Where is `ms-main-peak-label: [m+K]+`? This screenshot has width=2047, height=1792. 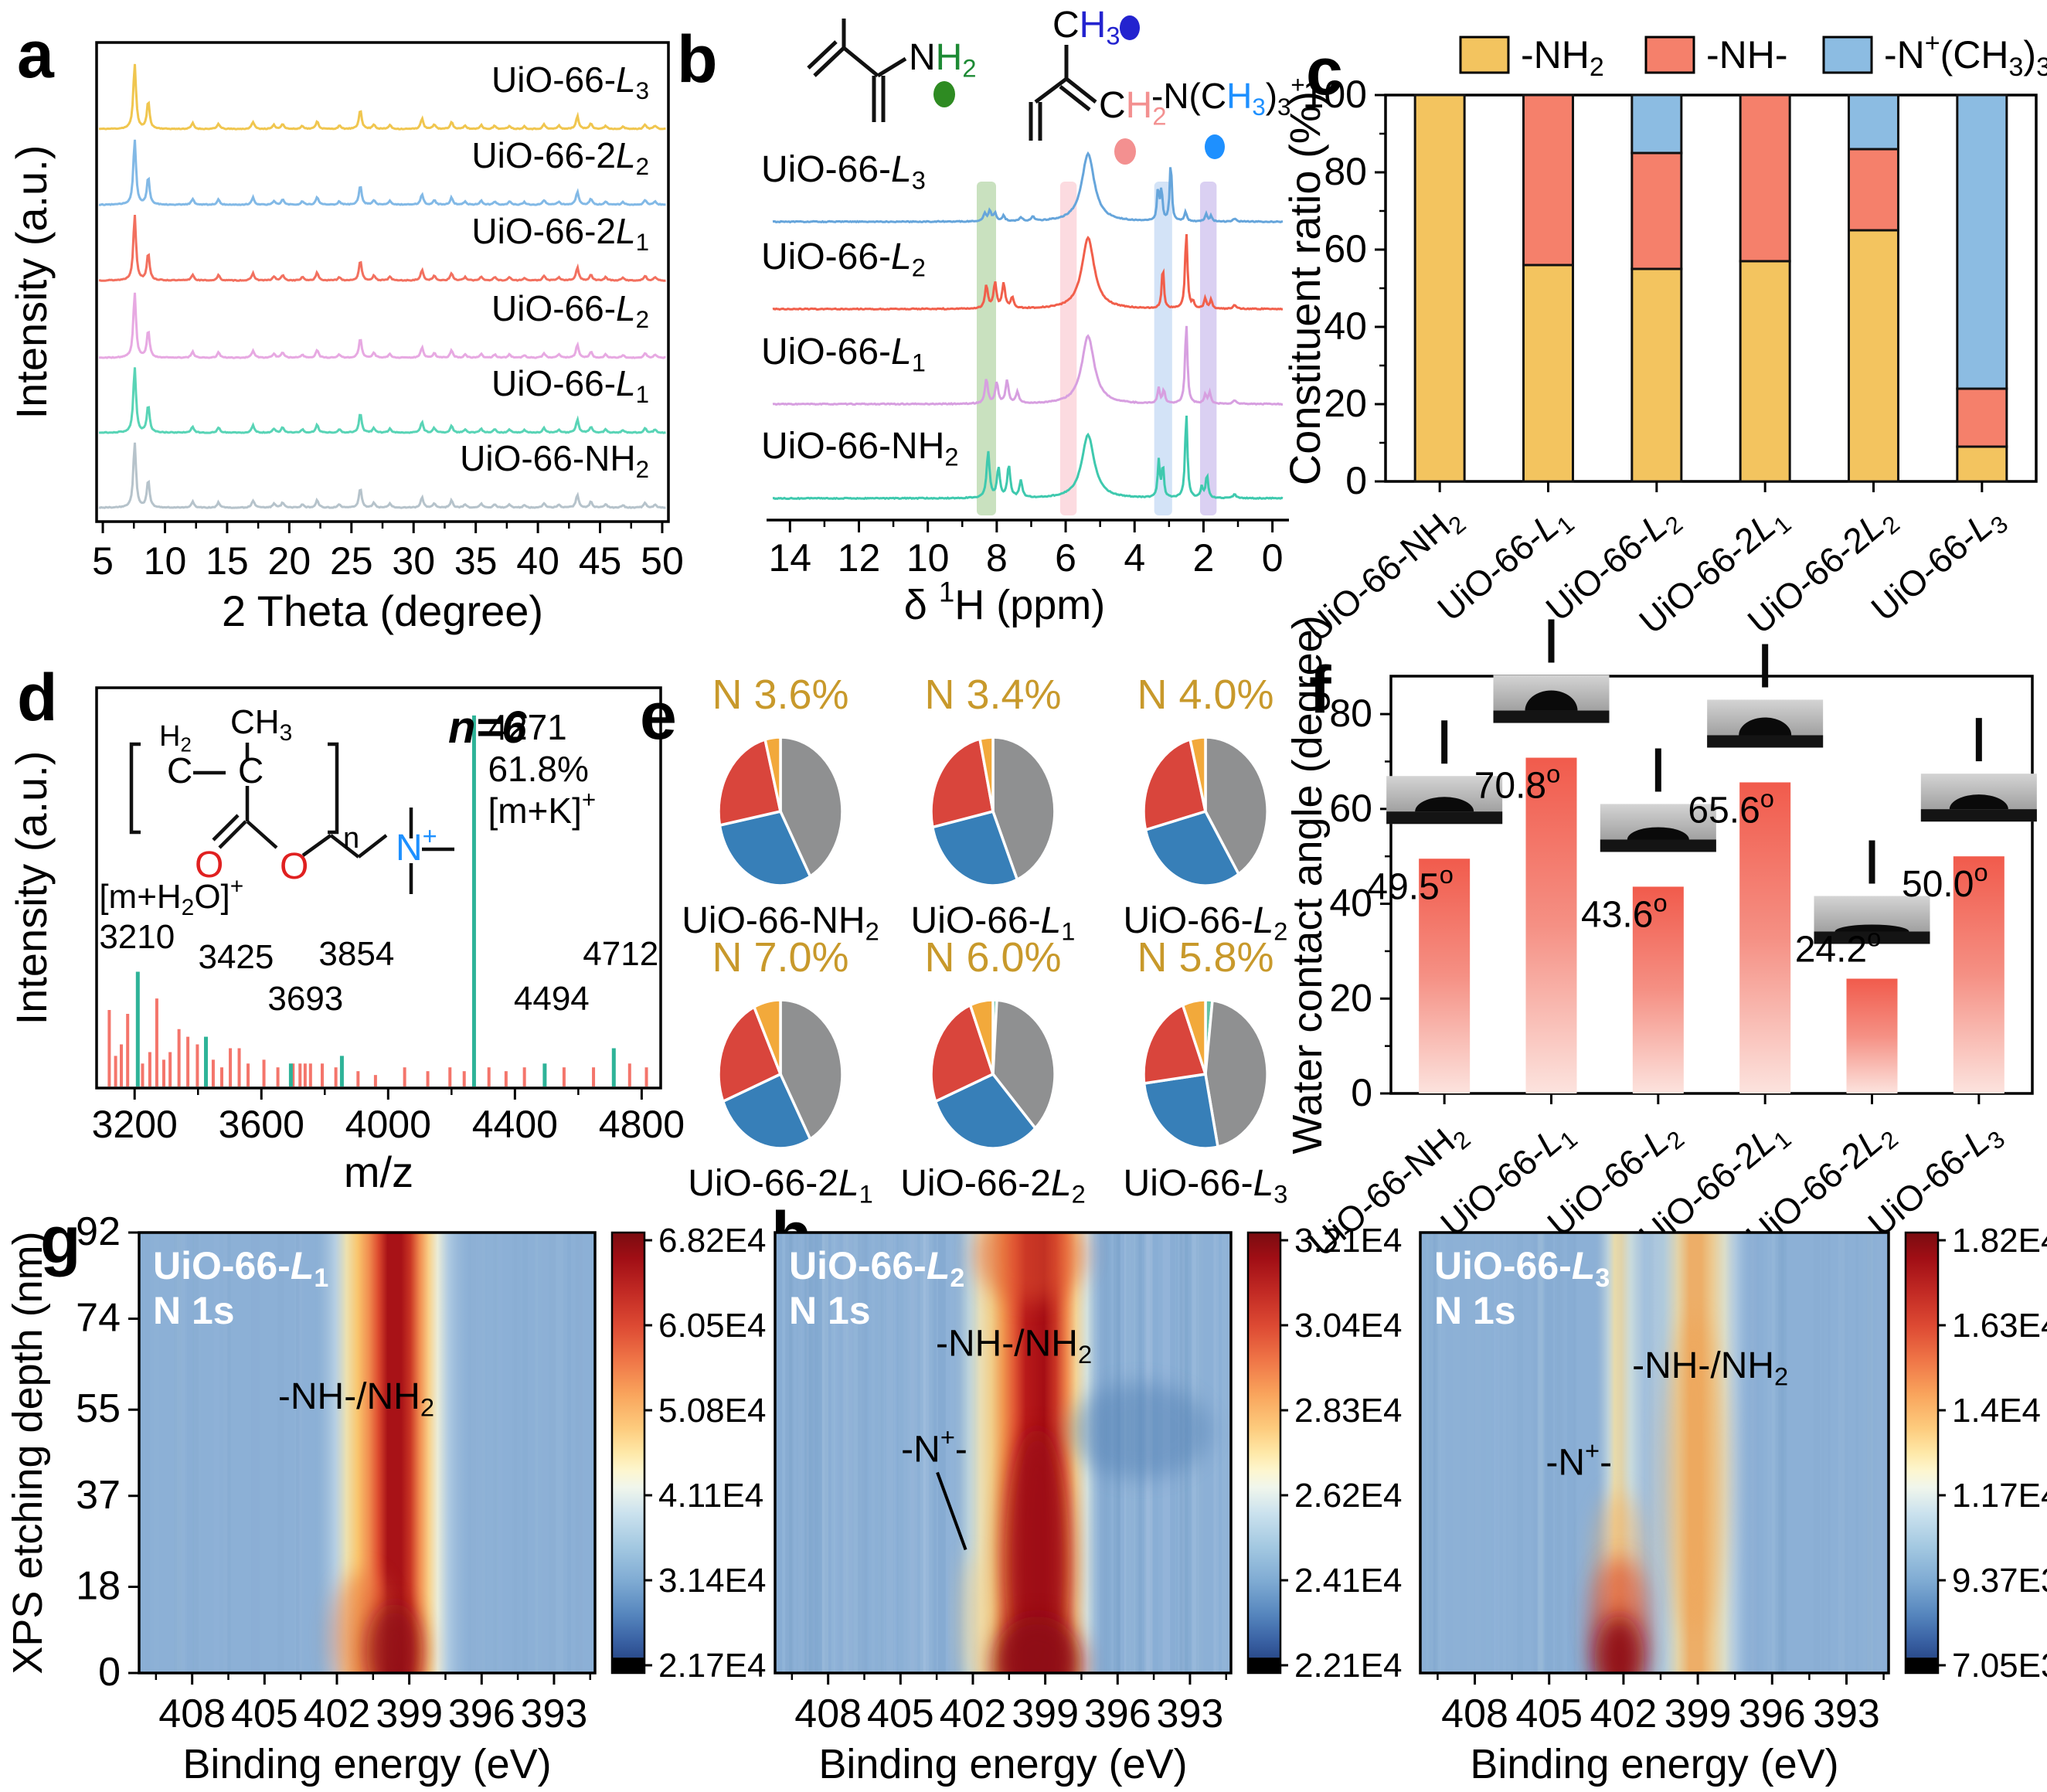
ms-main-peak-label: [m+K]+ is located at coordinates (542, 809).